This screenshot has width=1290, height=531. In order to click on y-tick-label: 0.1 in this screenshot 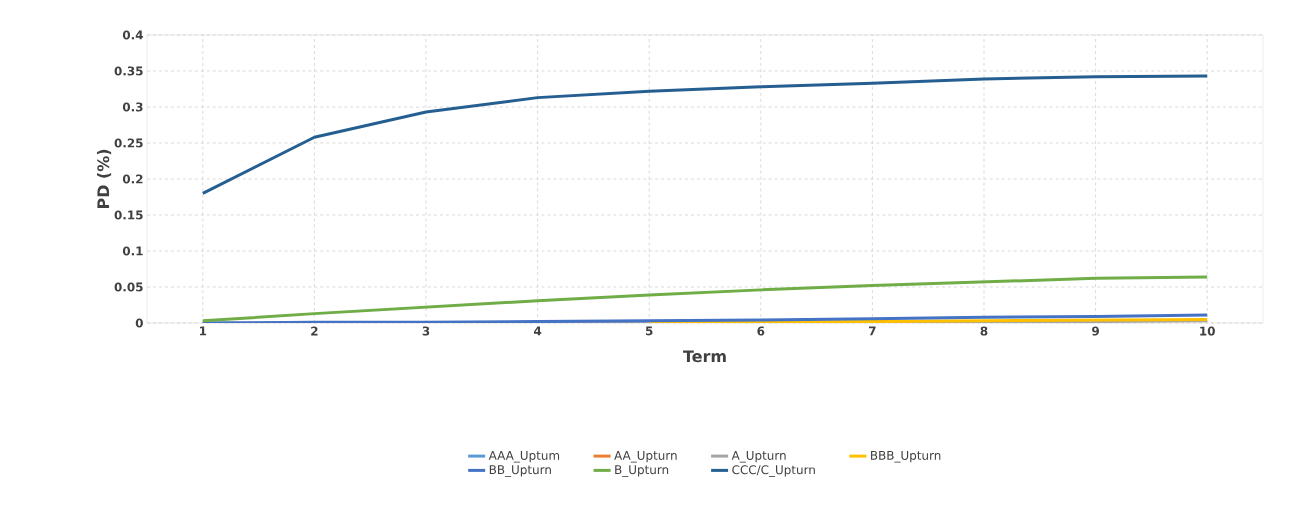, I will do `click(132, 251)`.